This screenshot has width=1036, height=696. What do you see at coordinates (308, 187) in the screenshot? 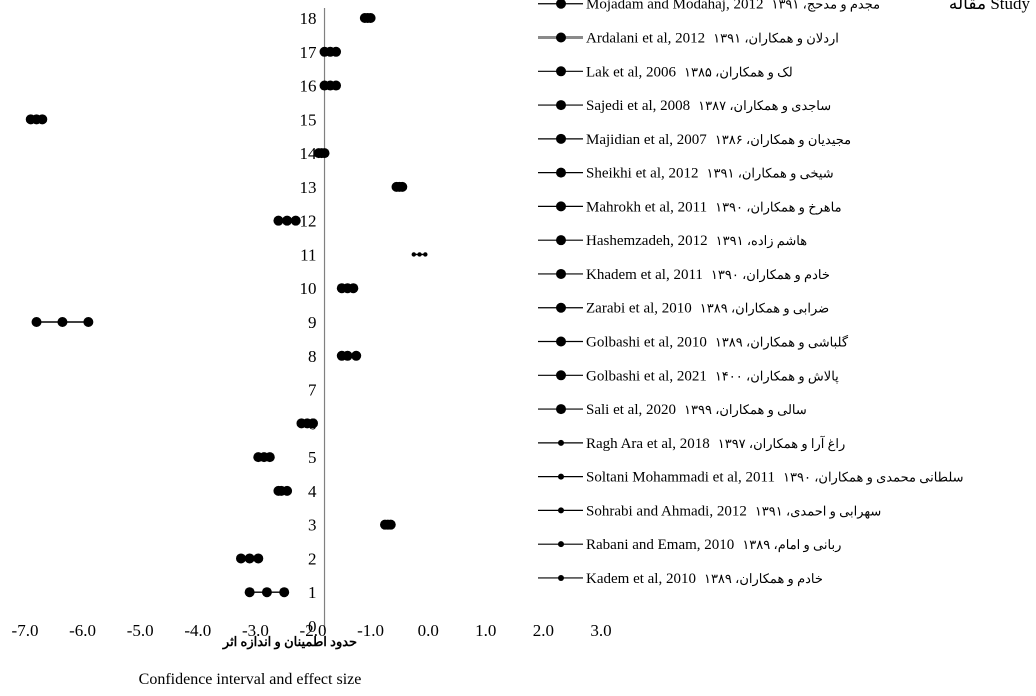
I see `y-tick-label: 13` at bounding box center [308, 187].